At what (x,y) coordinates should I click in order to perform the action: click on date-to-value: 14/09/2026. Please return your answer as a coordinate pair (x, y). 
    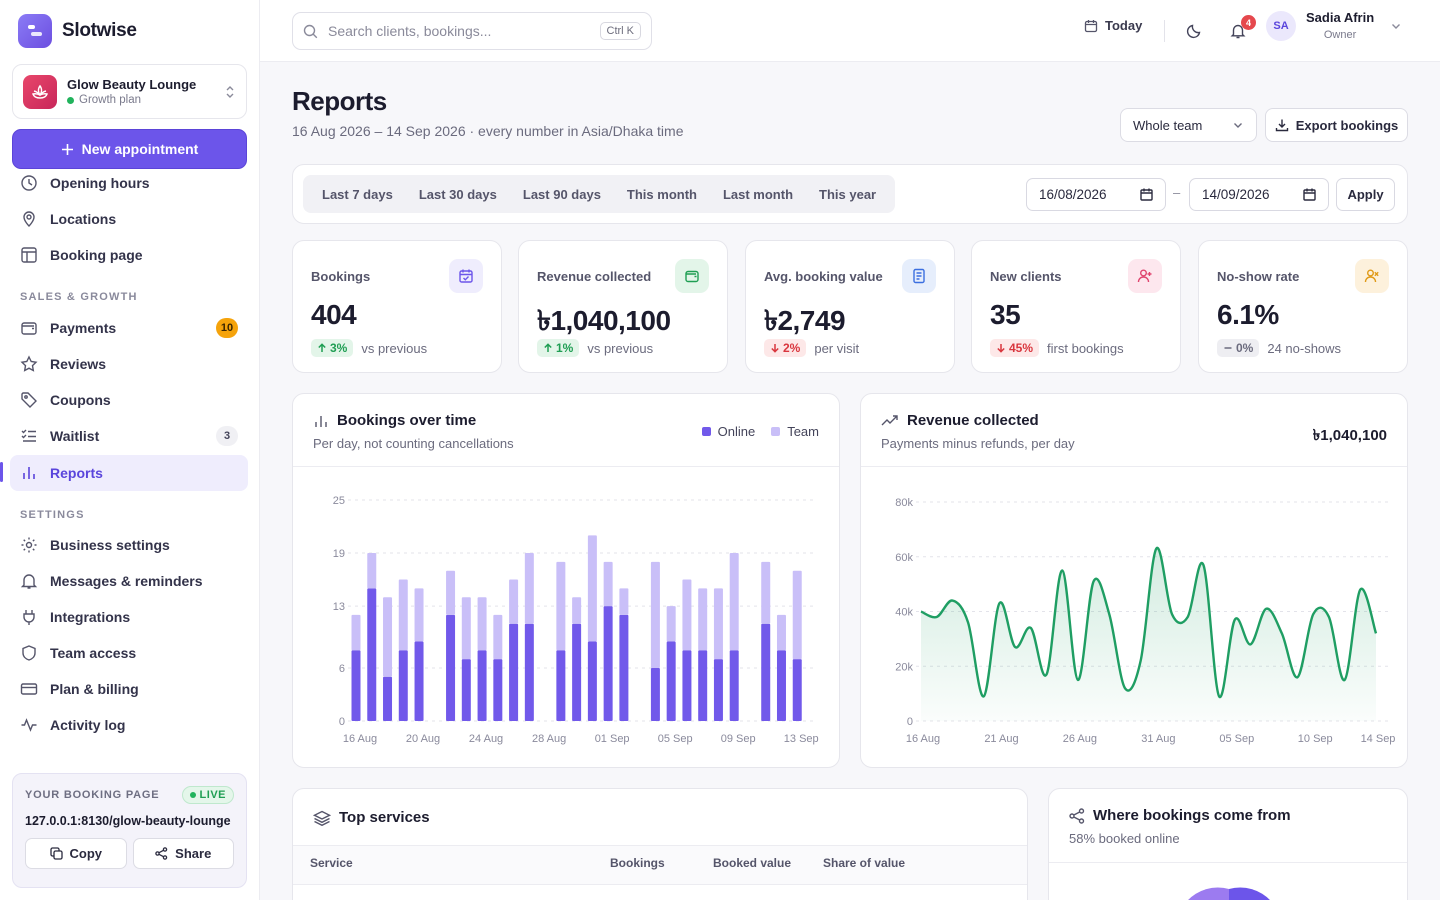
    Looking at the image, I should click on (1236, 194).